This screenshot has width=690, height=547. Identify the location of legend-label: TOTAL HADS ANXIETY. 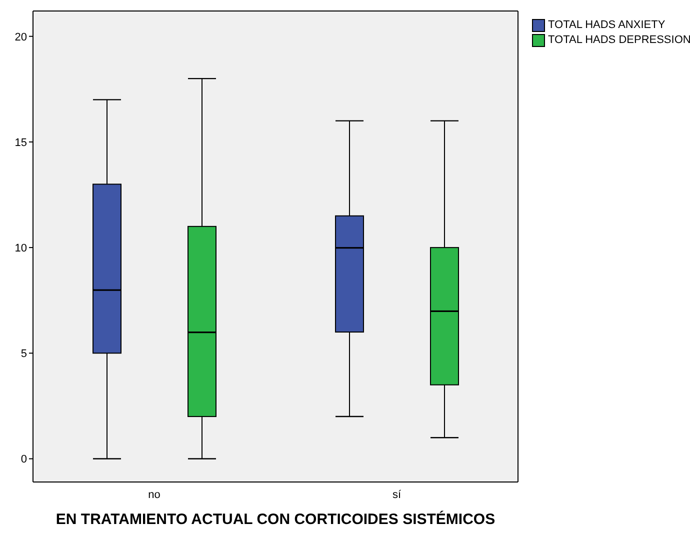
(607, 25).